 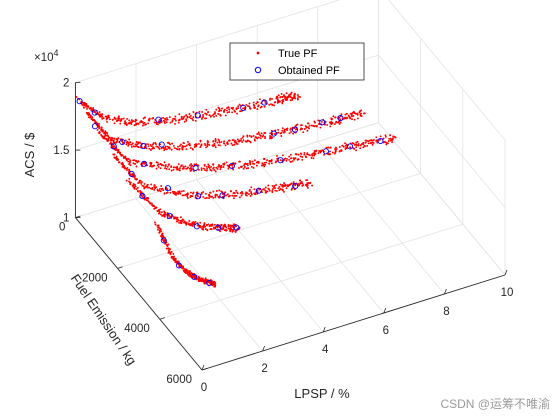 What do you see at coordinates (66, 84) in the screenshot?
I see `z-tick-label: 2` at bounding box center [66, 84].